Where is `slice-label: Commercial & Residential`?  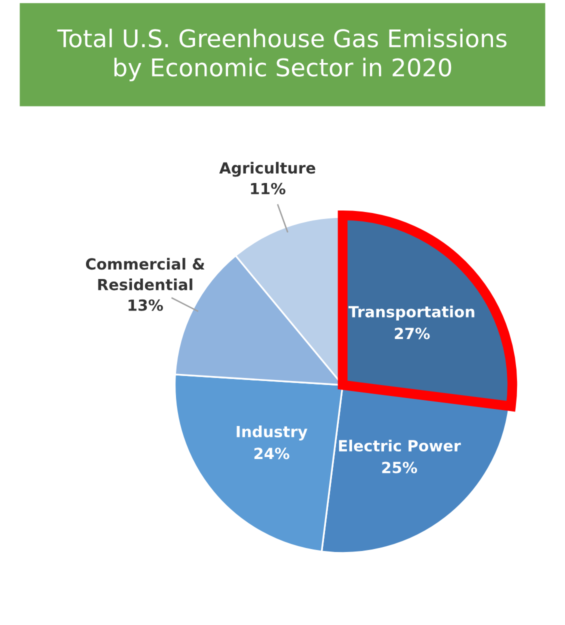
slice-label: Commercial & Residential is located at coordinates (145, 274).